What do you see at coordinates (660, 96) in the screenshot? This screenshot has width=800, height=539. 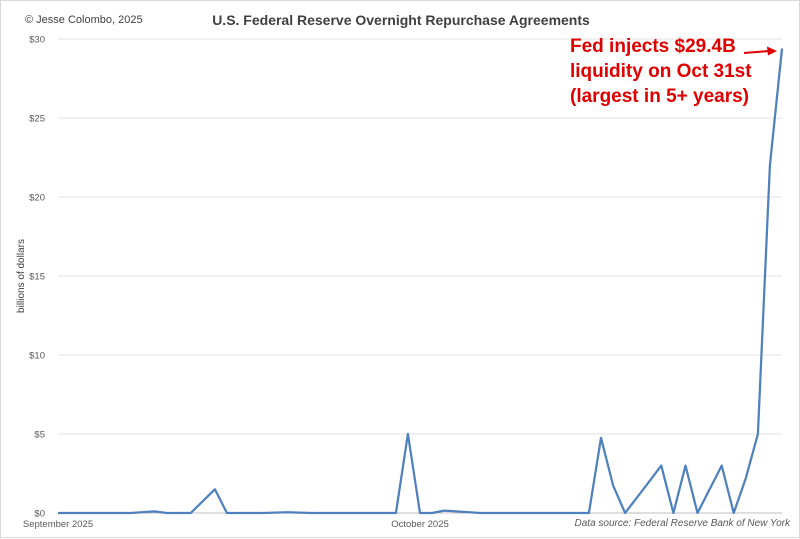 I see `annotation-line-3: (largest in 5+ years)` at bounding box center [660, 96].